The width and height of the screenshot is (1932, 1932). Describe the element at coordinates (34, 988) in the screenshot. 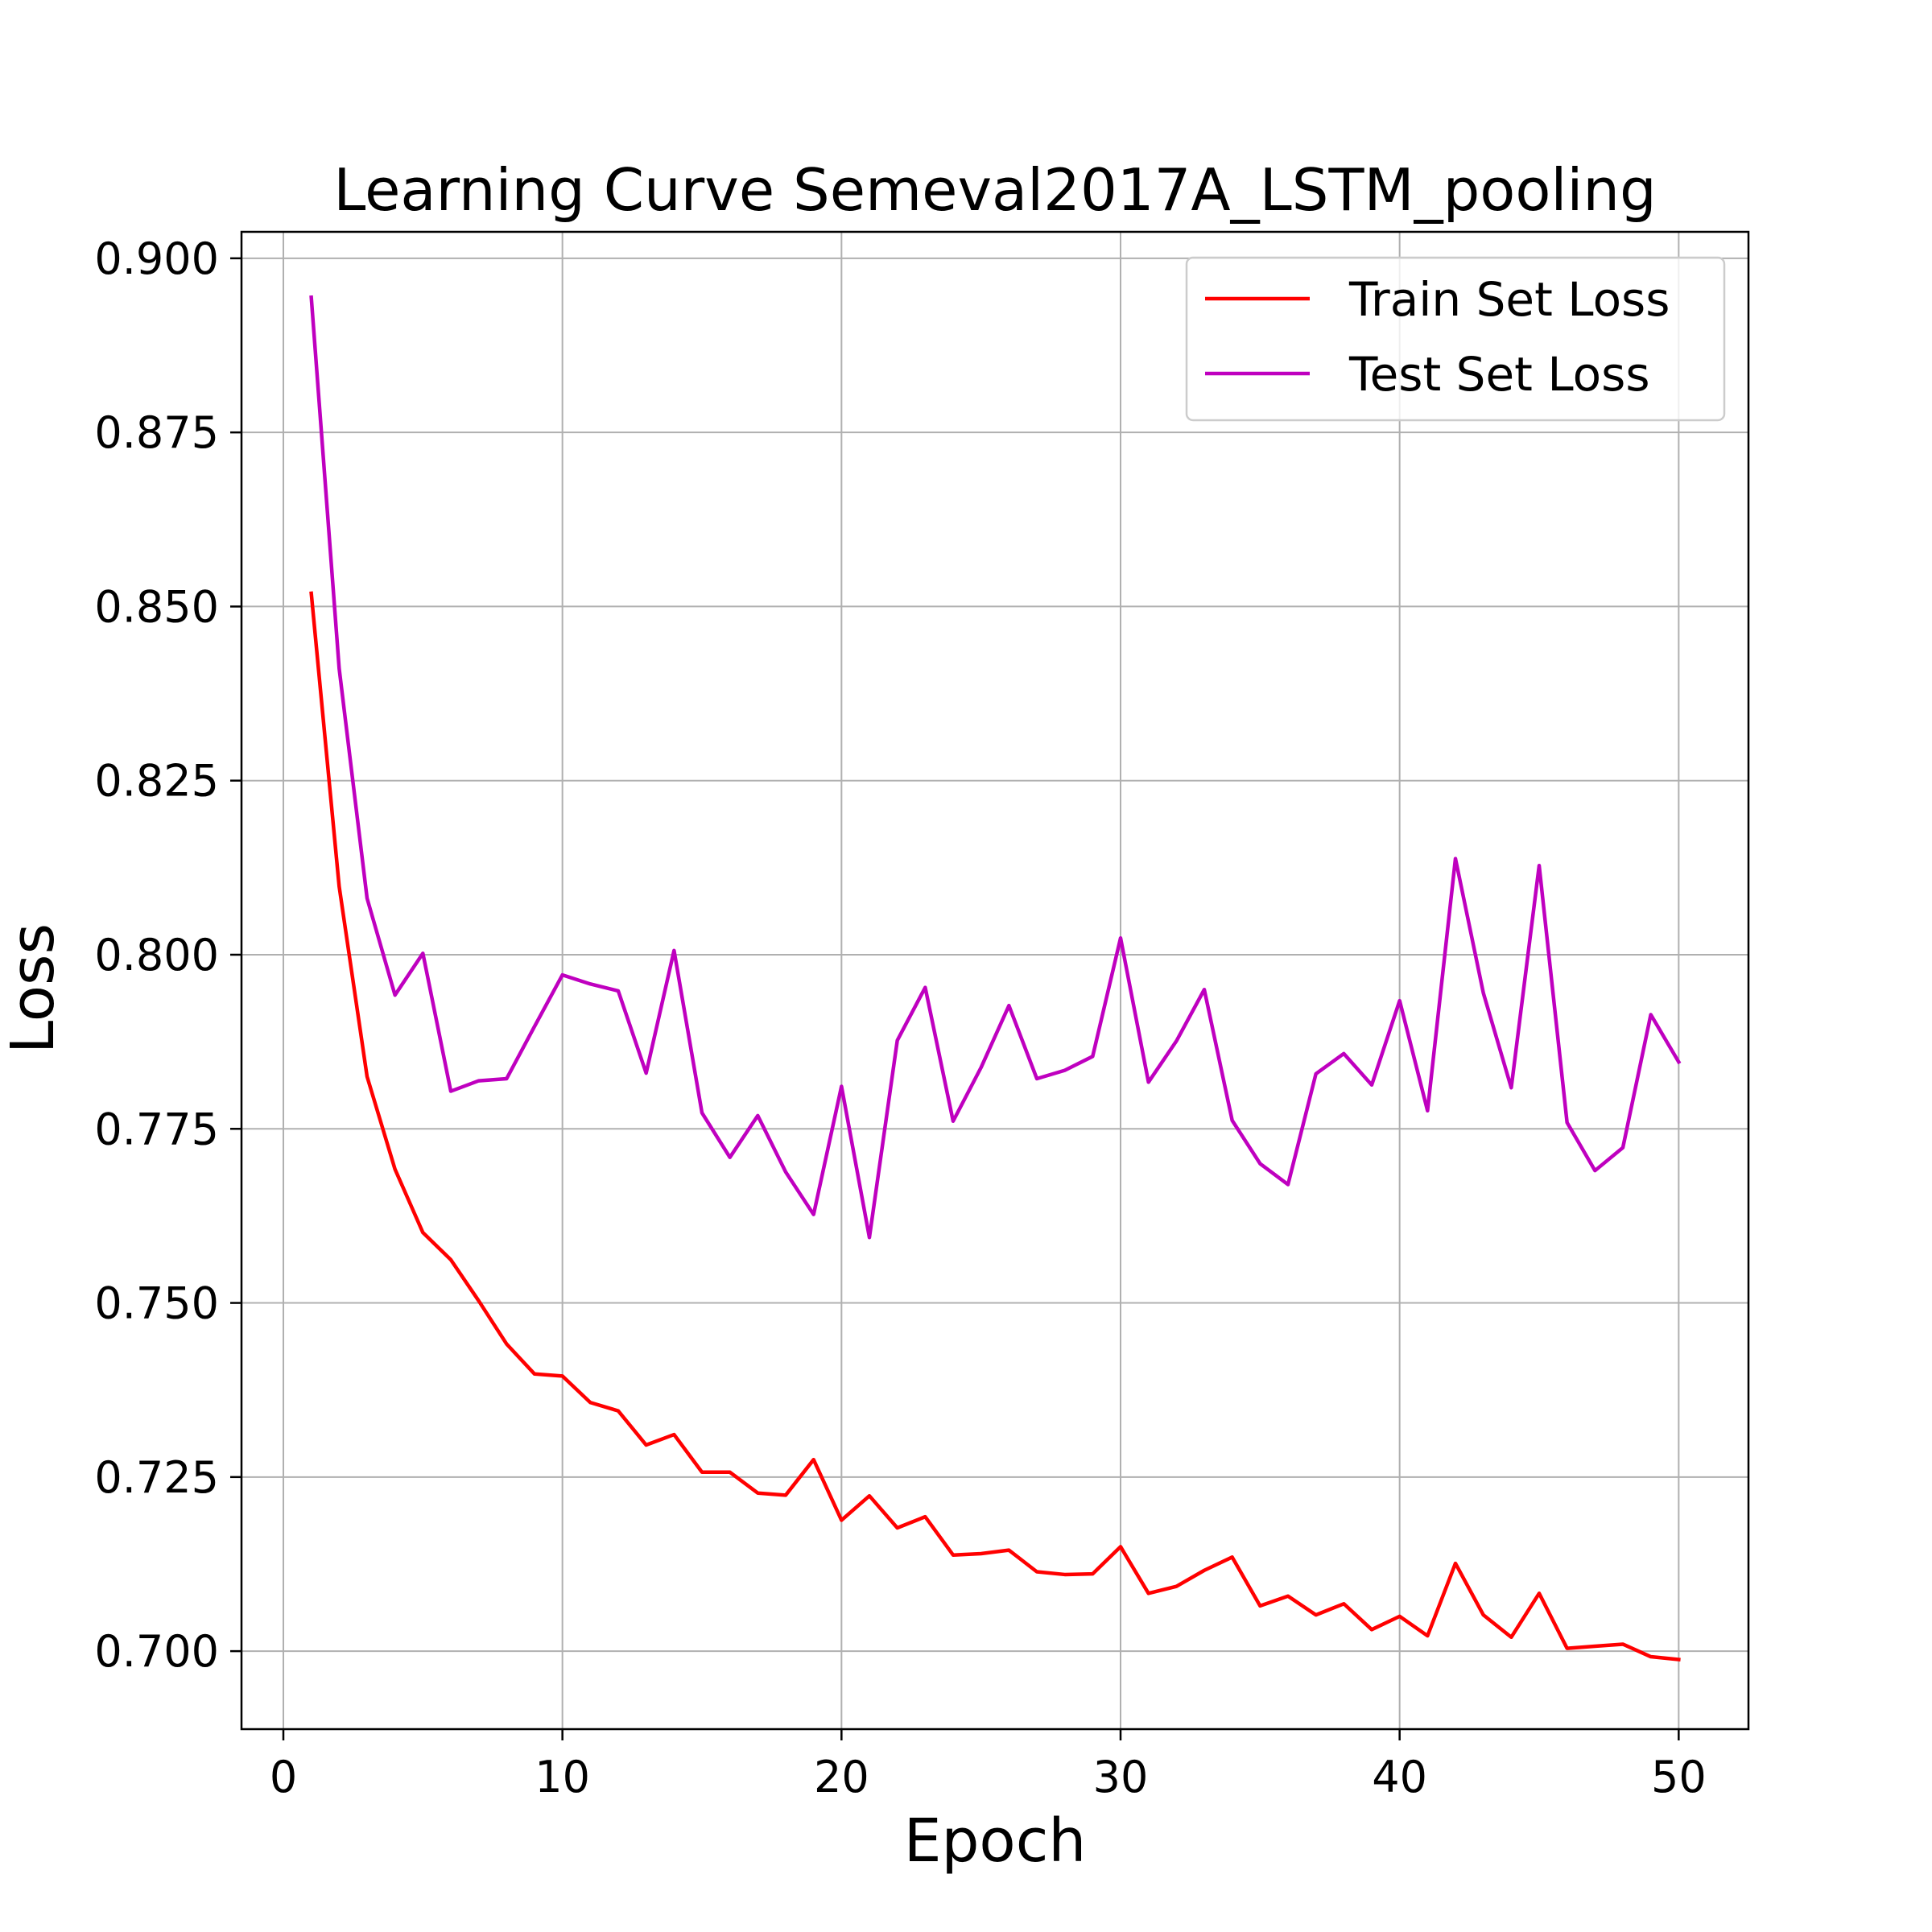

I see `y-axis-title: Loss` at that location.